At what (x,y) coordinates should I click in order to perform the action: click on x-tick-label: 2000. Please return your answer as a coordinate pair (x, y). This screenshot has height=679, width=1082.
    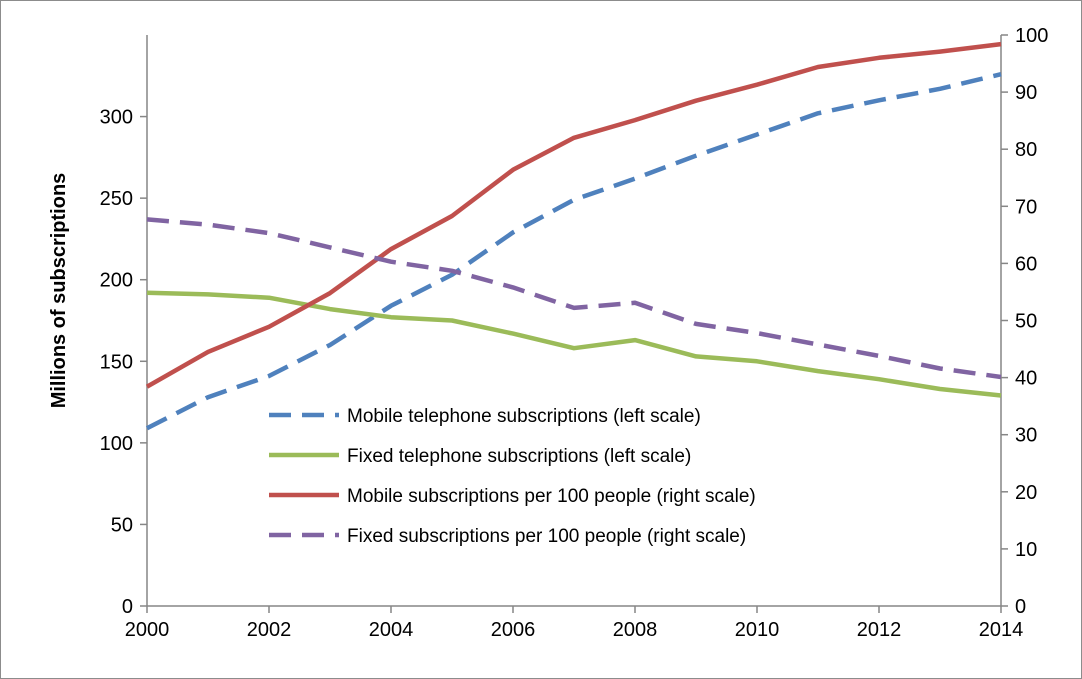
    Looking at the image, I should click on (147, 630).